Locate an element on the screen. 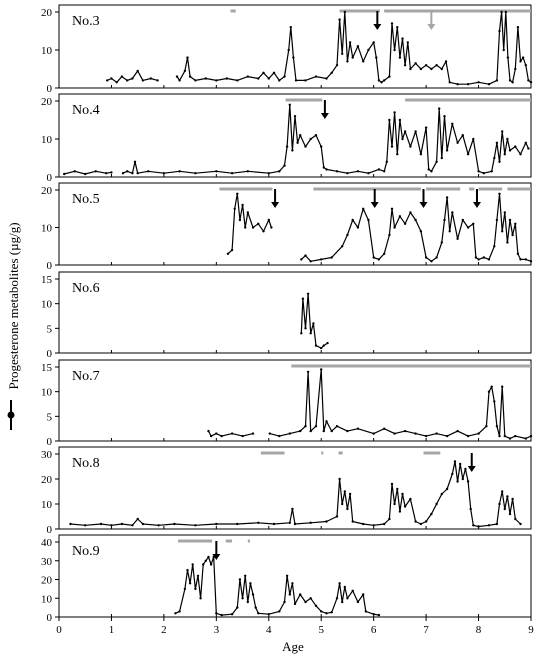  y-tick-label: 5 is located at coordinates (50, 417).